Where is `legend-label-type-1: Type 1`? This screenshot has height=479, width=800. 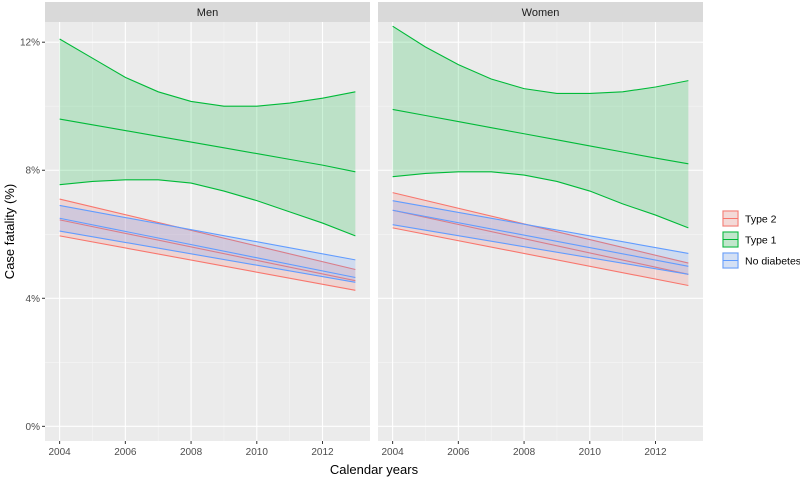
legend-label-type-1: Type 1 is located at coordinates (761, 241).